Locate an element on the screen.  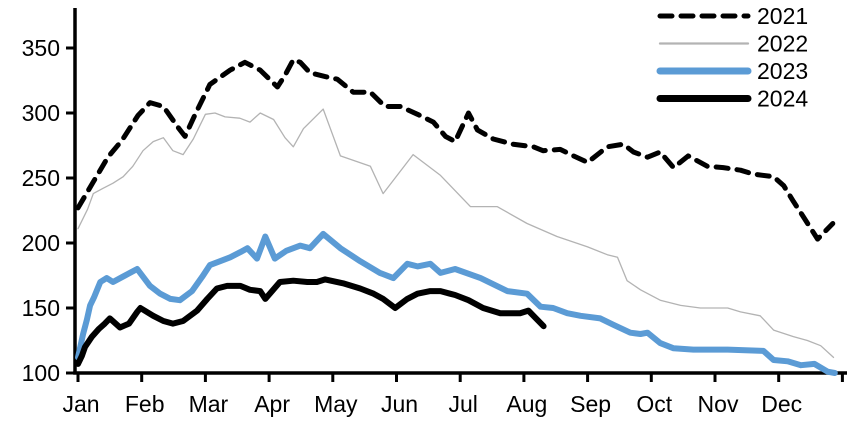
x-axis-month-label: Feb is located at coordinates (145, 404).